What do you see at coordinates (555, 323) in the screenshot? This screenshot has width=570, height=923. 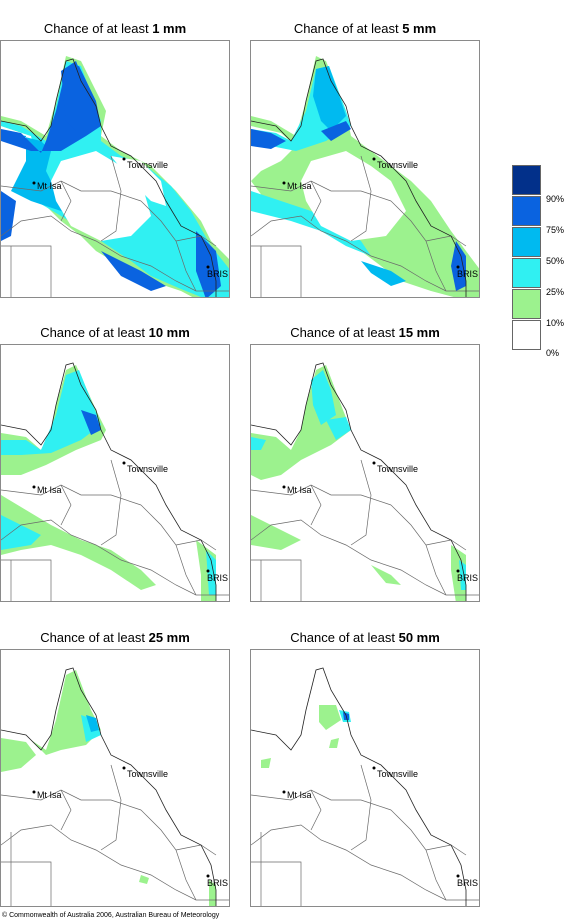 I see `legend-label-10: 10%` at bounding box center [555, 323].